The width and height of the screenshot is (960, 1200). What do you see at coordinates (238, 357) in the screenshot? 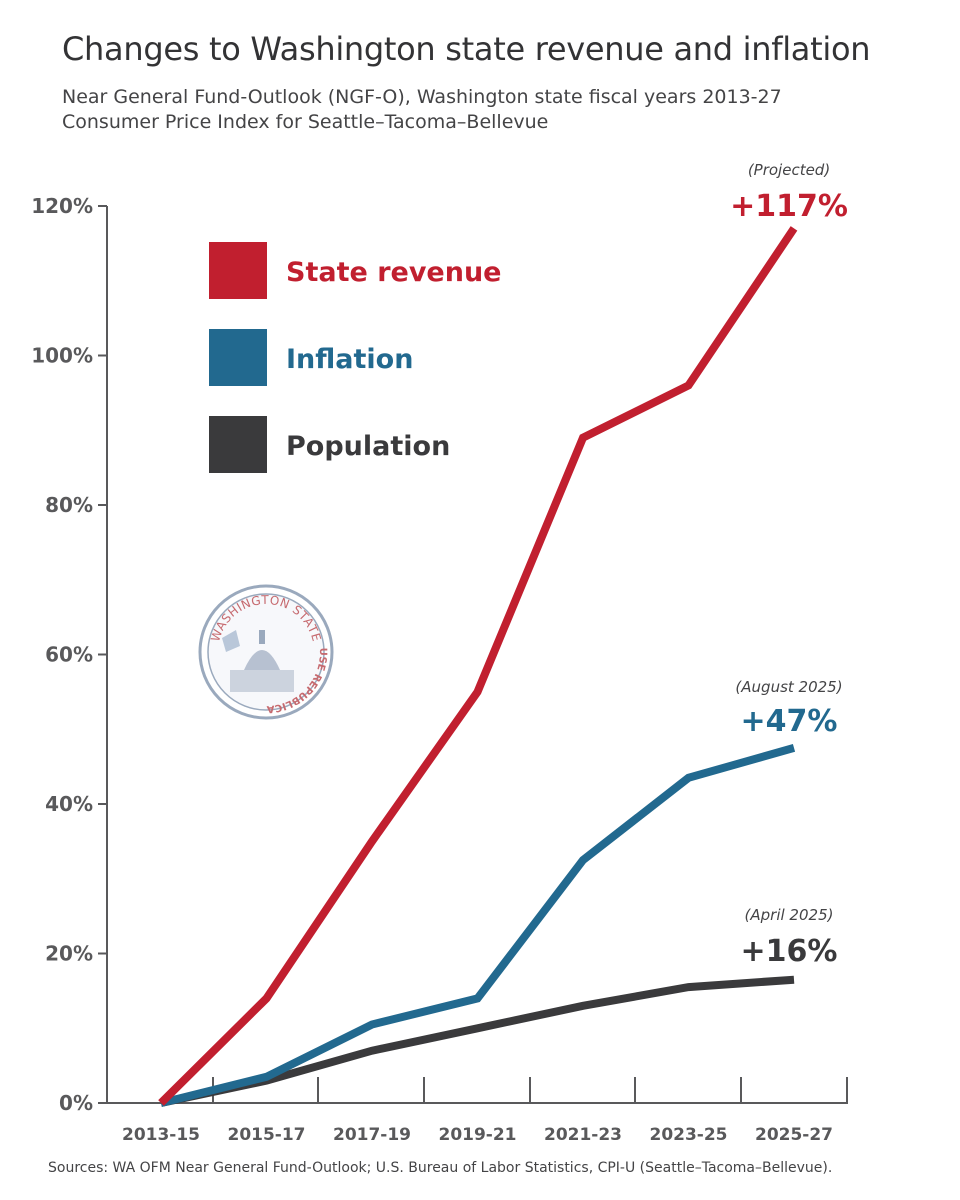
I see `legend-swatch-inflation` at bounding box center [238, 357].